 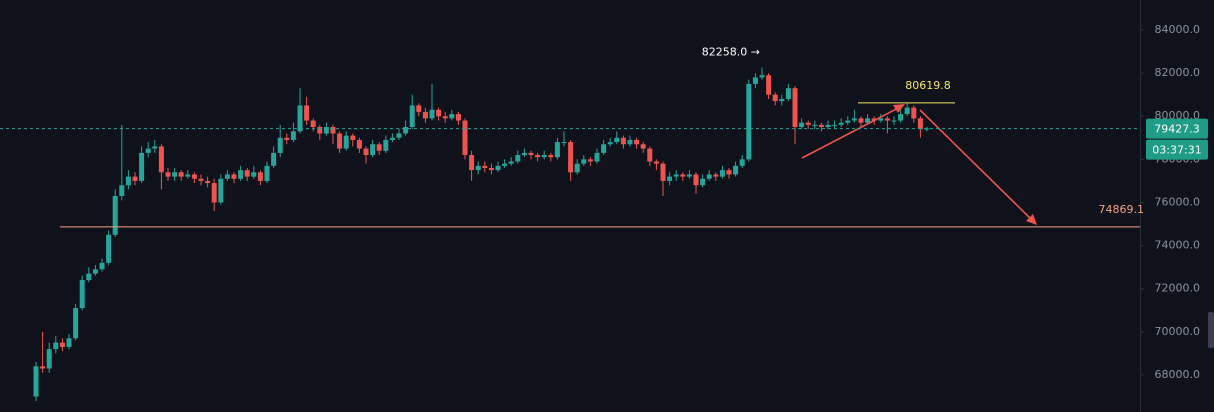 I want to click on y-tick-label: 70000.0, so click(x=1178, y=331).